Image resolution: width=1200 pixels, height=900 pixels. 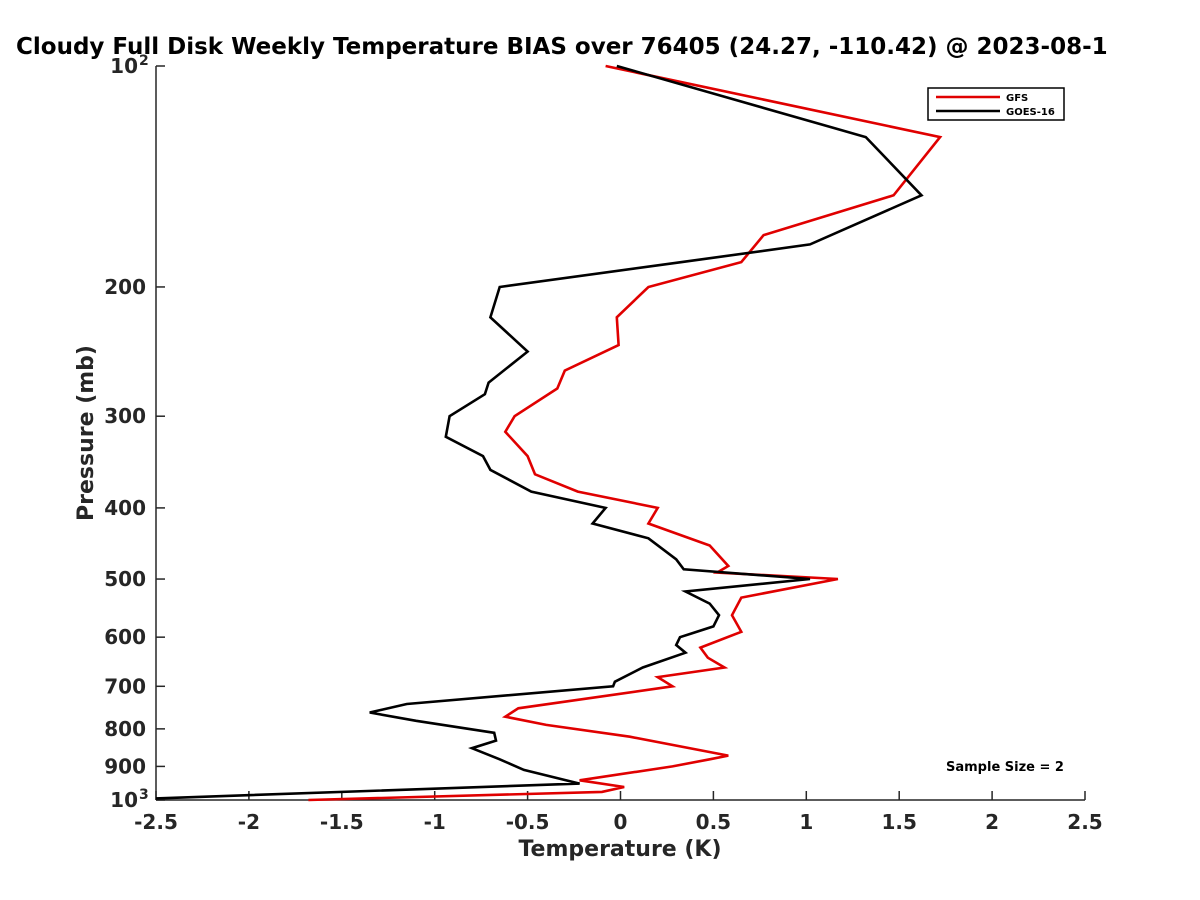 I want to click on x-tick-label: 0, so click(x=621, y=822).